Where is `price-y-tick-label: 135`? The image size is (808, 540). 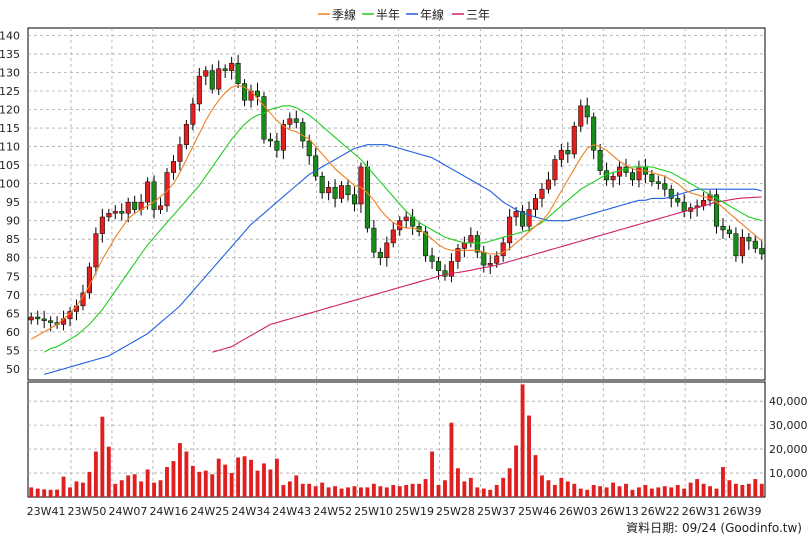 price-y-tick-label: 135 is located at coordinates (10, 54).